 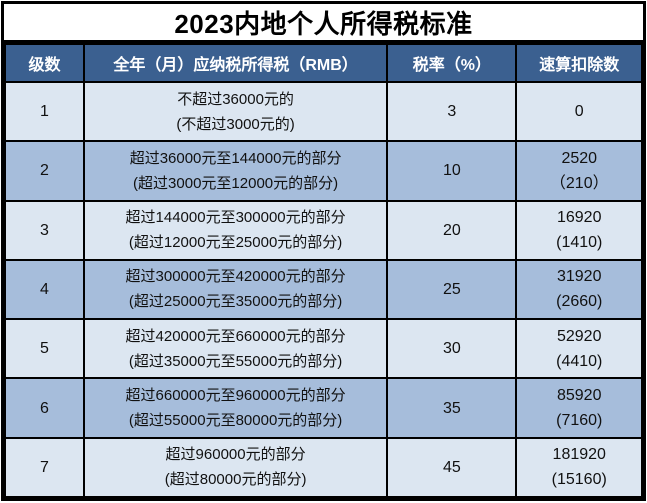 I want to click on level-cell: 6, so click(x=44, y=408).